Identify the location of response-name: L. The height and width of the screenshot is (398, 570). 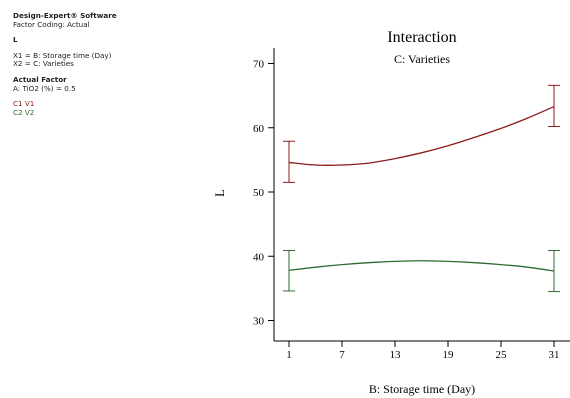
(15, 40).